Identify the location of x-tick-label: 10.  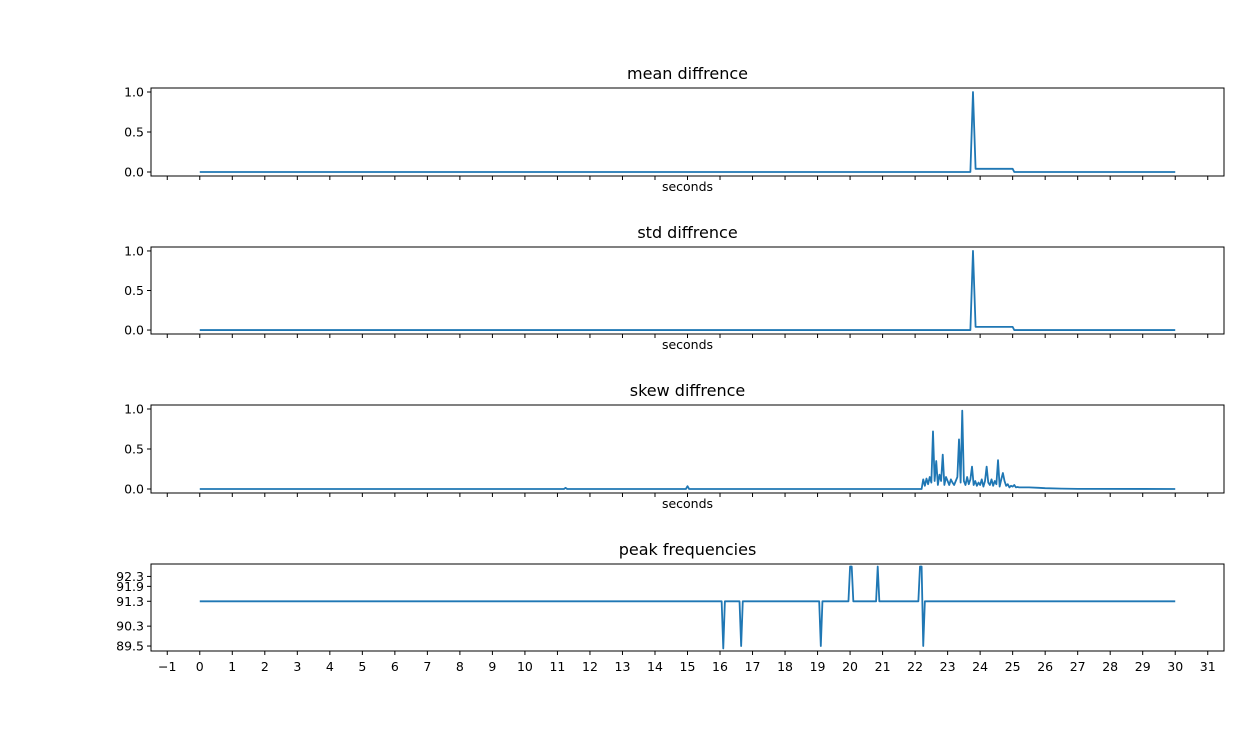
(525, 666).